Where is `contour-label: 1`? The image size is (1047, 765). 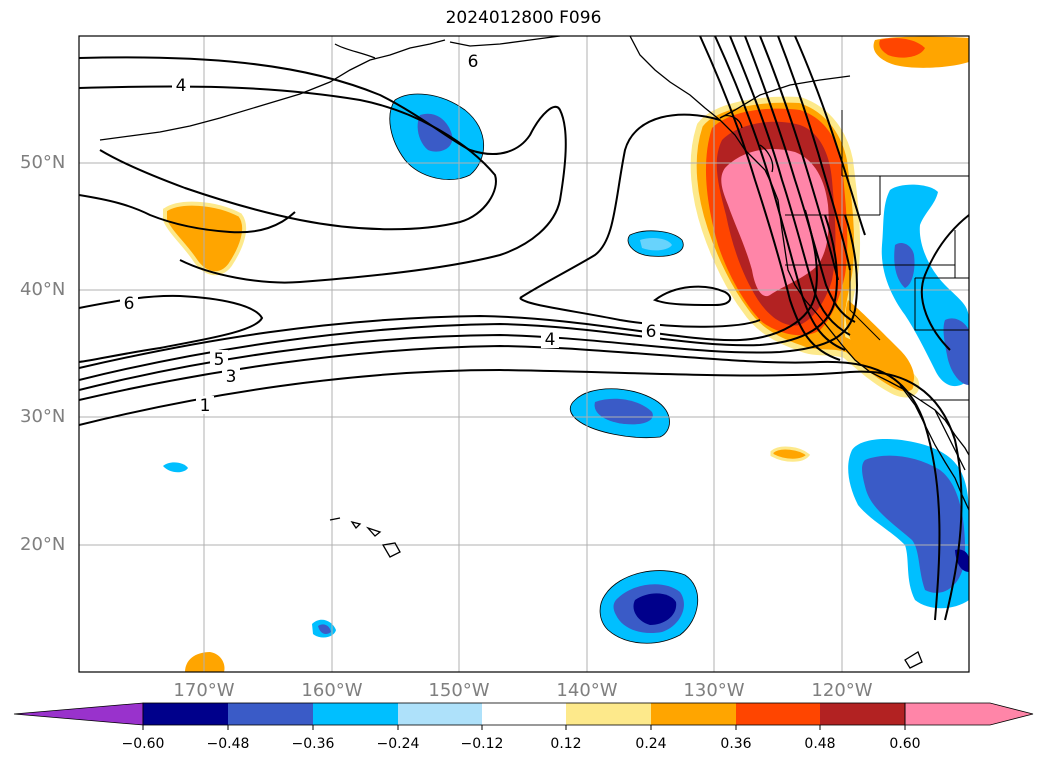 contour-label: 1 is located at coordinates (205, 406).